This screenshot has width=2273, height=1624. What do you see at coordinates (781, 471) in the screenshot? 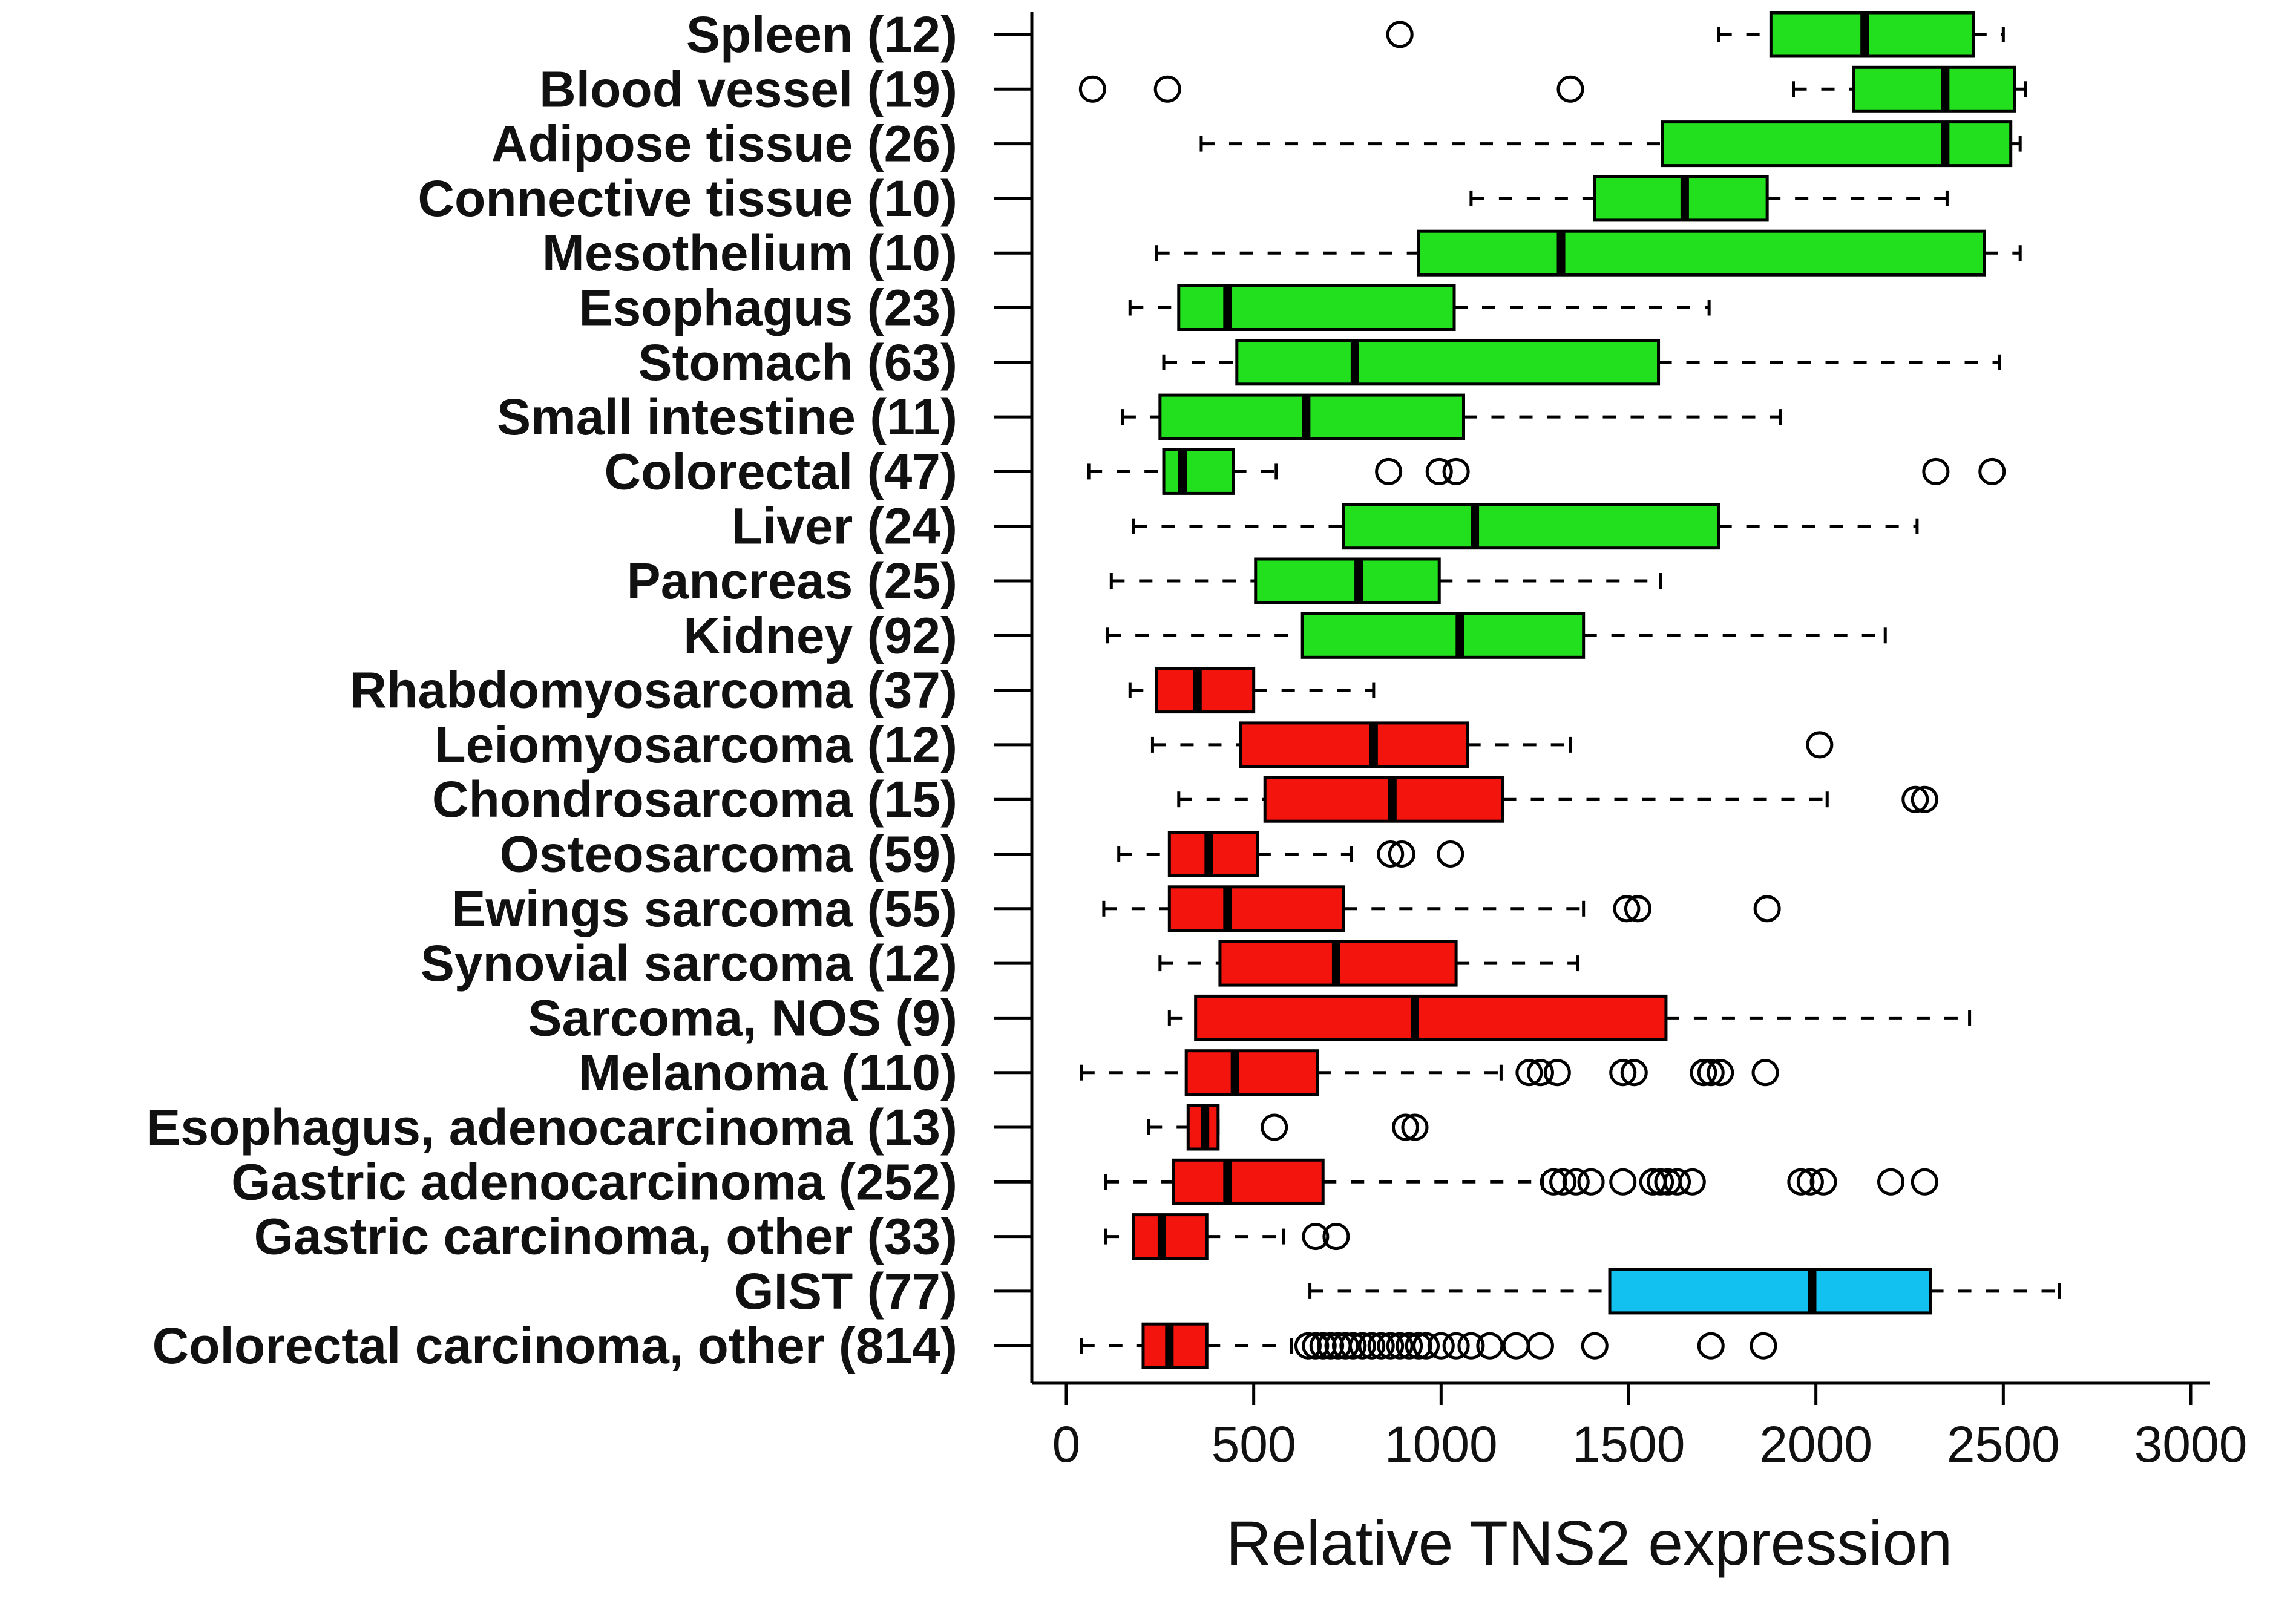
I see `row-label: Colorectal (47)` at bounding box center [781, 471].